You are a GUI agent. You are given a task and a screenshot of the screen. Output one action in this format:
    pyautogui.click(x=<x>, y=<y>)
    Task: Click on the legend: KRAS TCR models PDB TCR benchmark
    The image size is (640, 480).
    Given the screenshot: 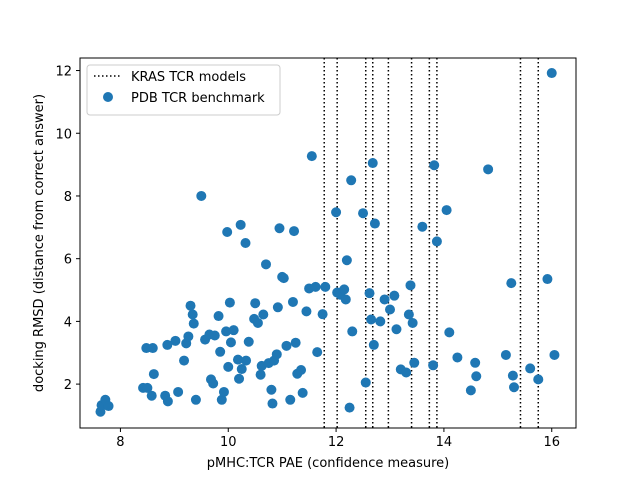 What is the action you would take?
    pyautogui.click(x=183, y=90)
    